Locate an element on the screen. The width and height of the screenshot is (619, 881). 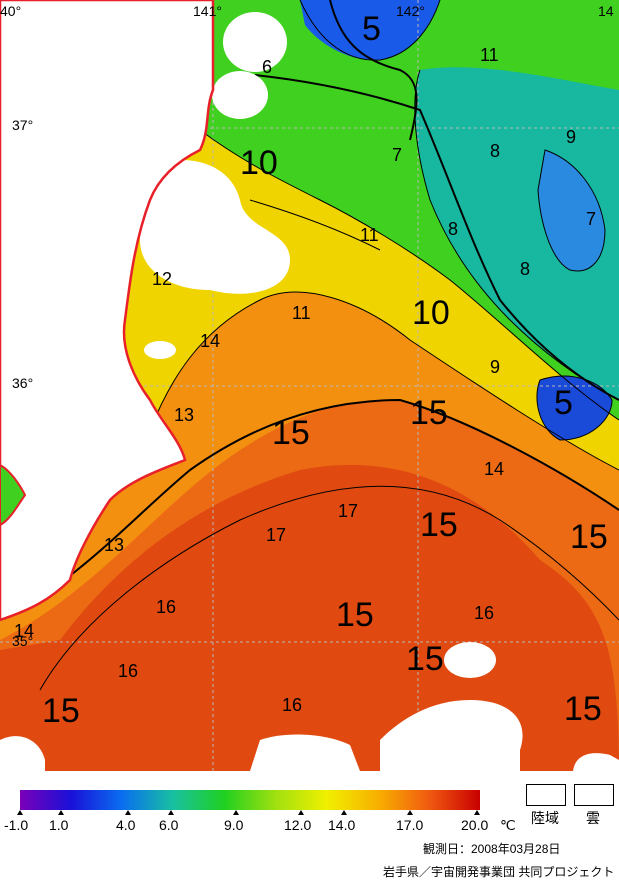
land-legend-label: 陸域 is located at coordinates (545, 818).